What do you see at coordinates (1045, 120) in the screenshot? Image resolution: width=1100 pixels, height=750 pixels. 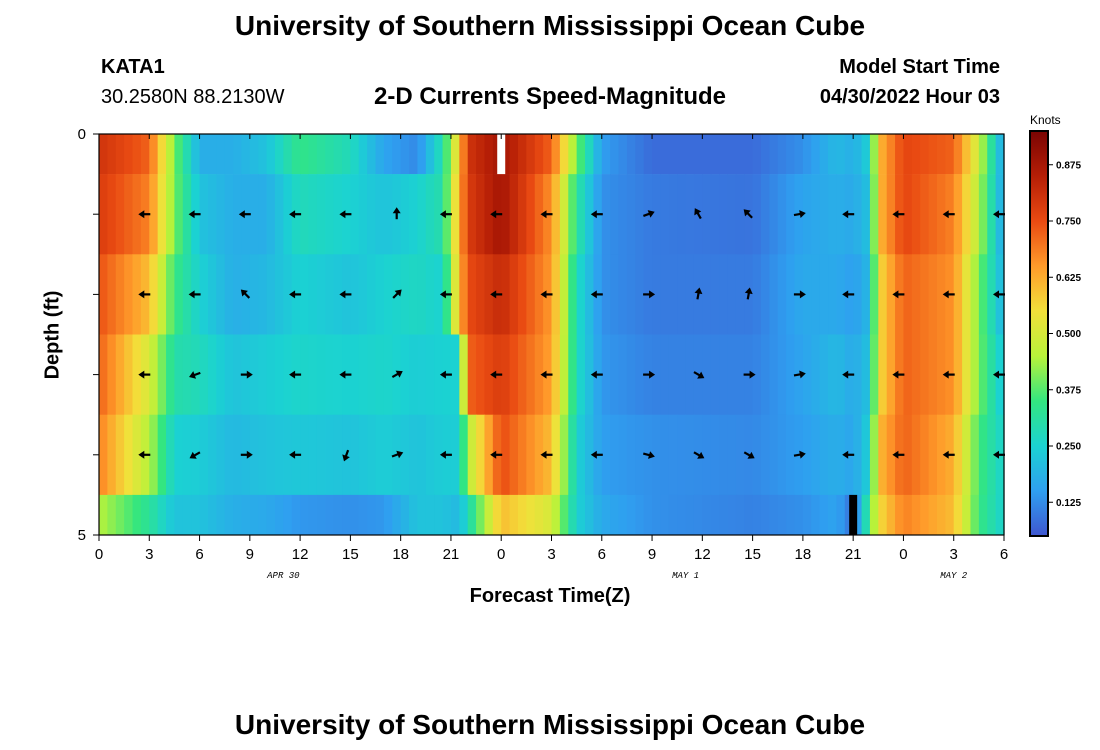 I see `colorbar-units-label: Knots` at bounding box center [1045, 120].